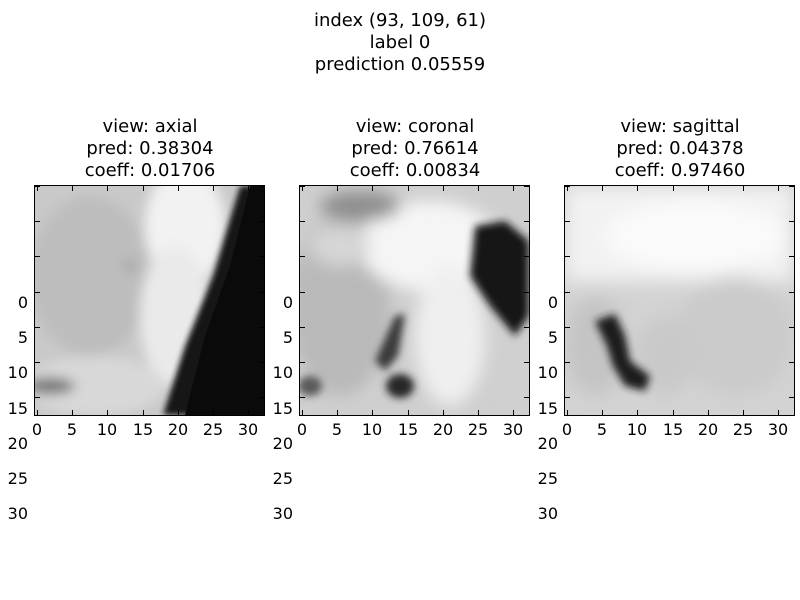 The width and height of the screenshot is (800, 600). I want to click on panel-coeff-label: coeff: 0.97460, so click(680, 170).